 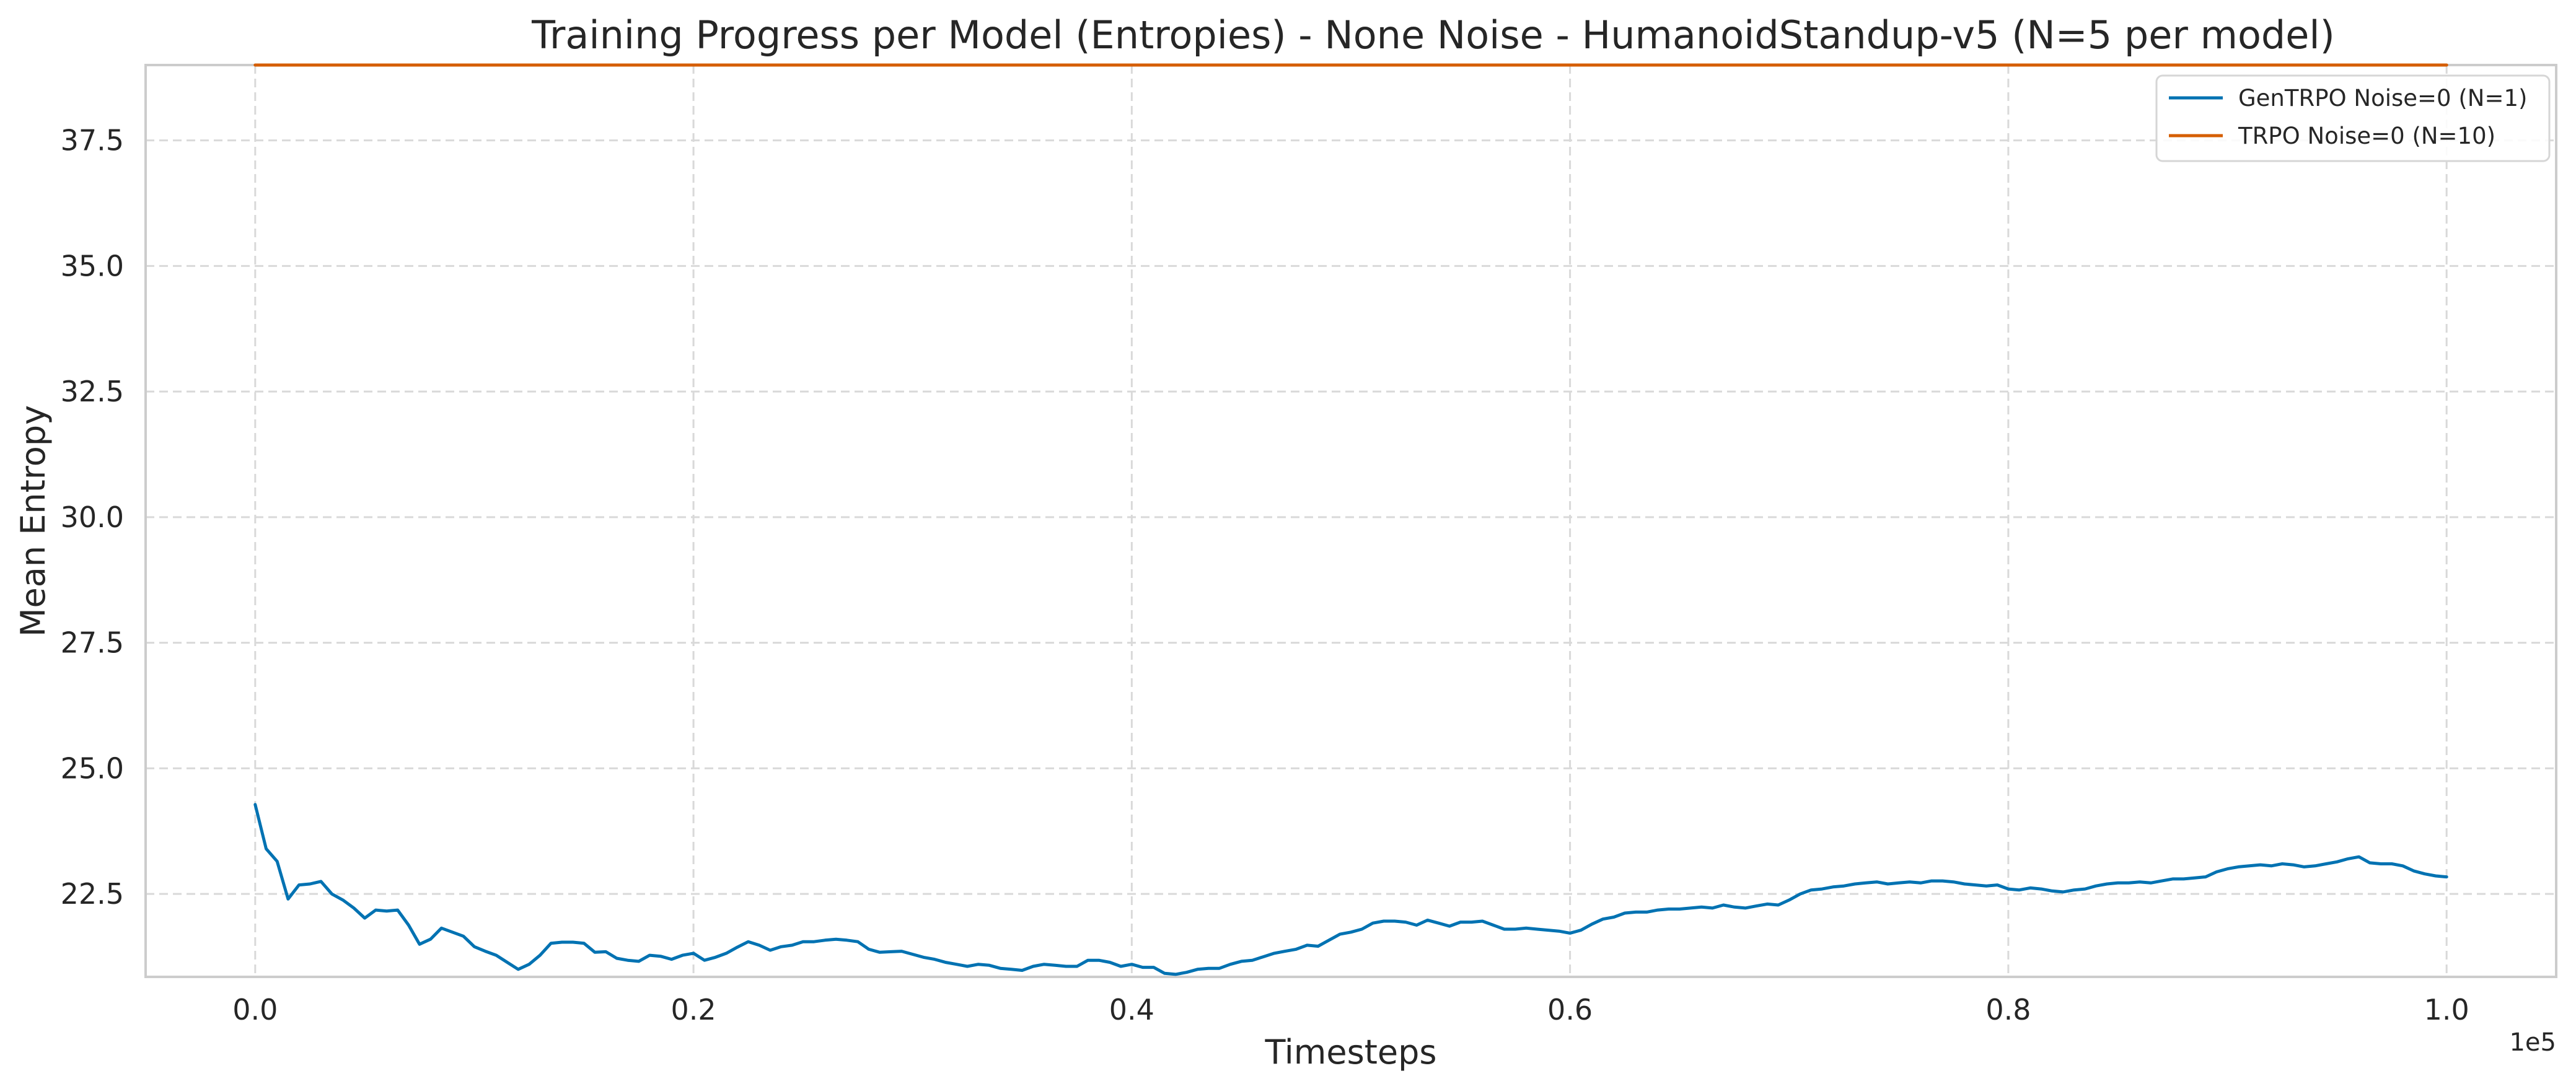 I want to click on y-tick-label: 22.5, so click(x=93, y=894).